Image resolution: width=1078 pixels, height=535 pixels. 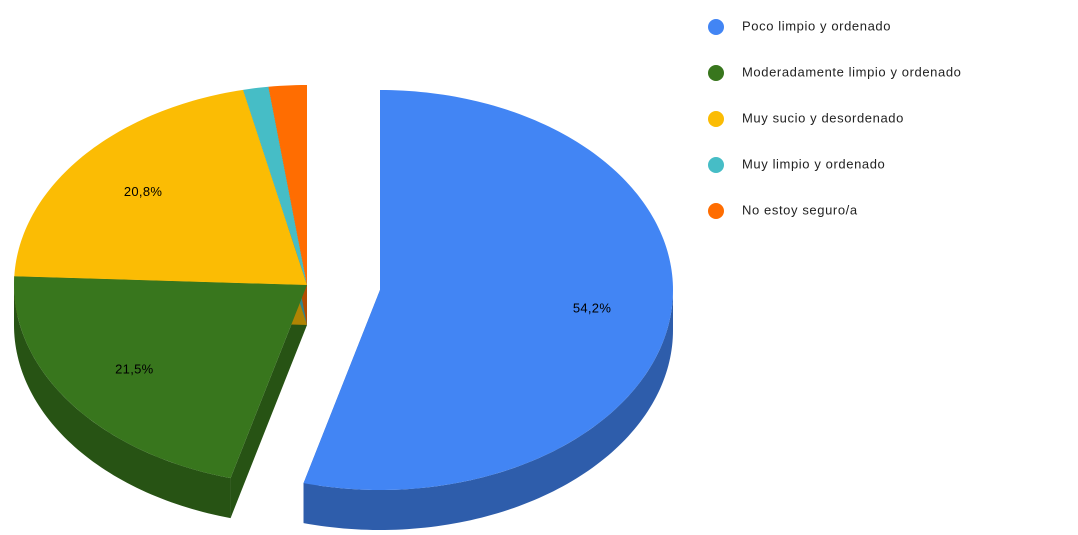 I want to click on legend-text: Moderadamente limpio y ordenado, so click(x=852, y=71).